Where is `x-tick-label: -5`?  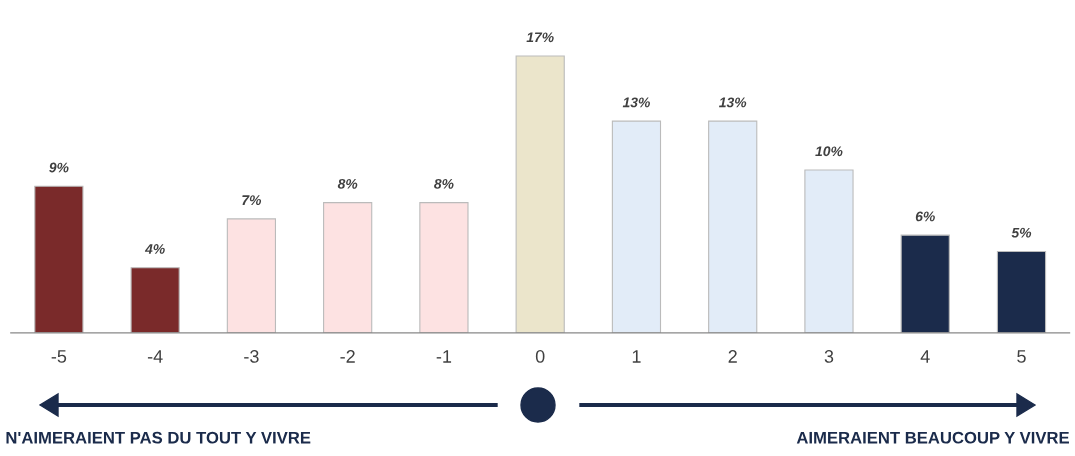 x-tick-label: -5 is located at coordinates (59, 356).